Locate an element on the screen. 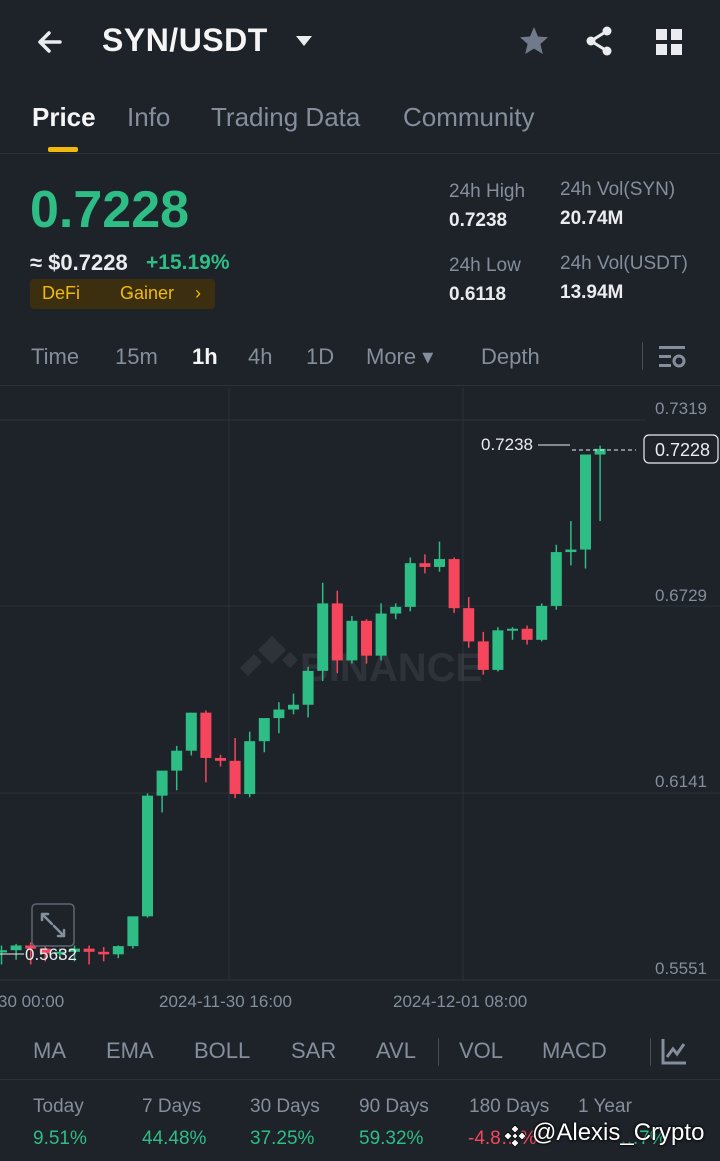 This screenshot has height=1161, width=720. interval-bar: Time 15m 1h 4h 1D More ▾ Depth is located at coordinates (360, 358).